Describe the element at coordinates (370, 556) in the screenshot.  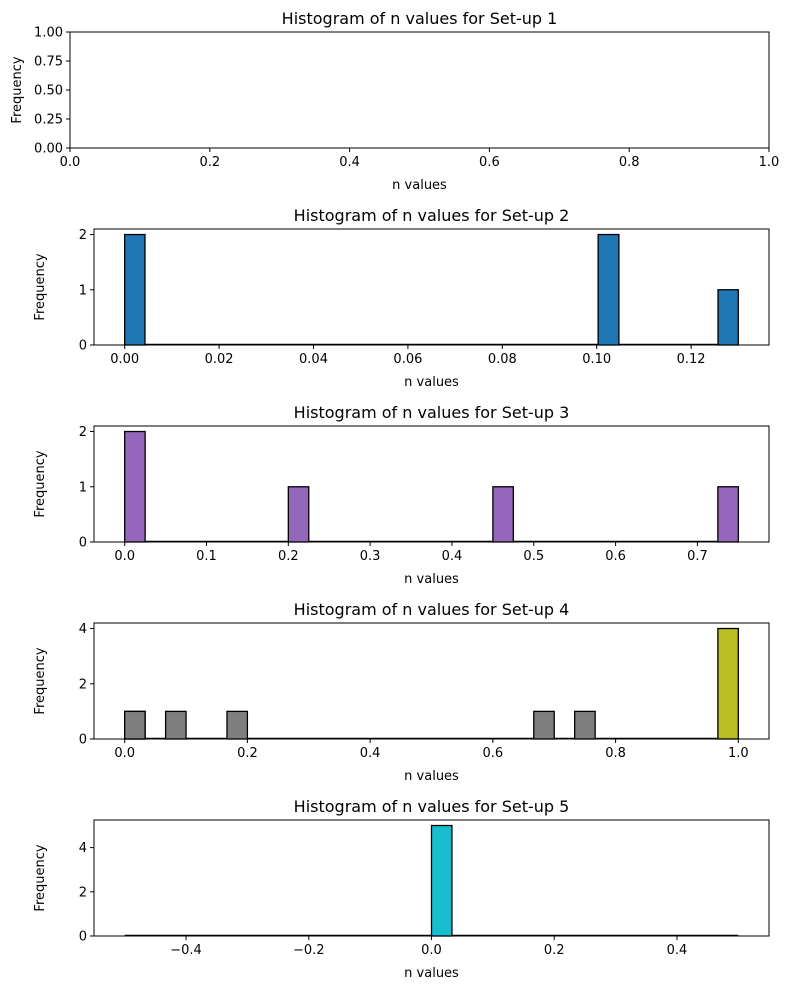
I see `x-tick-label: 0.3` at that location.